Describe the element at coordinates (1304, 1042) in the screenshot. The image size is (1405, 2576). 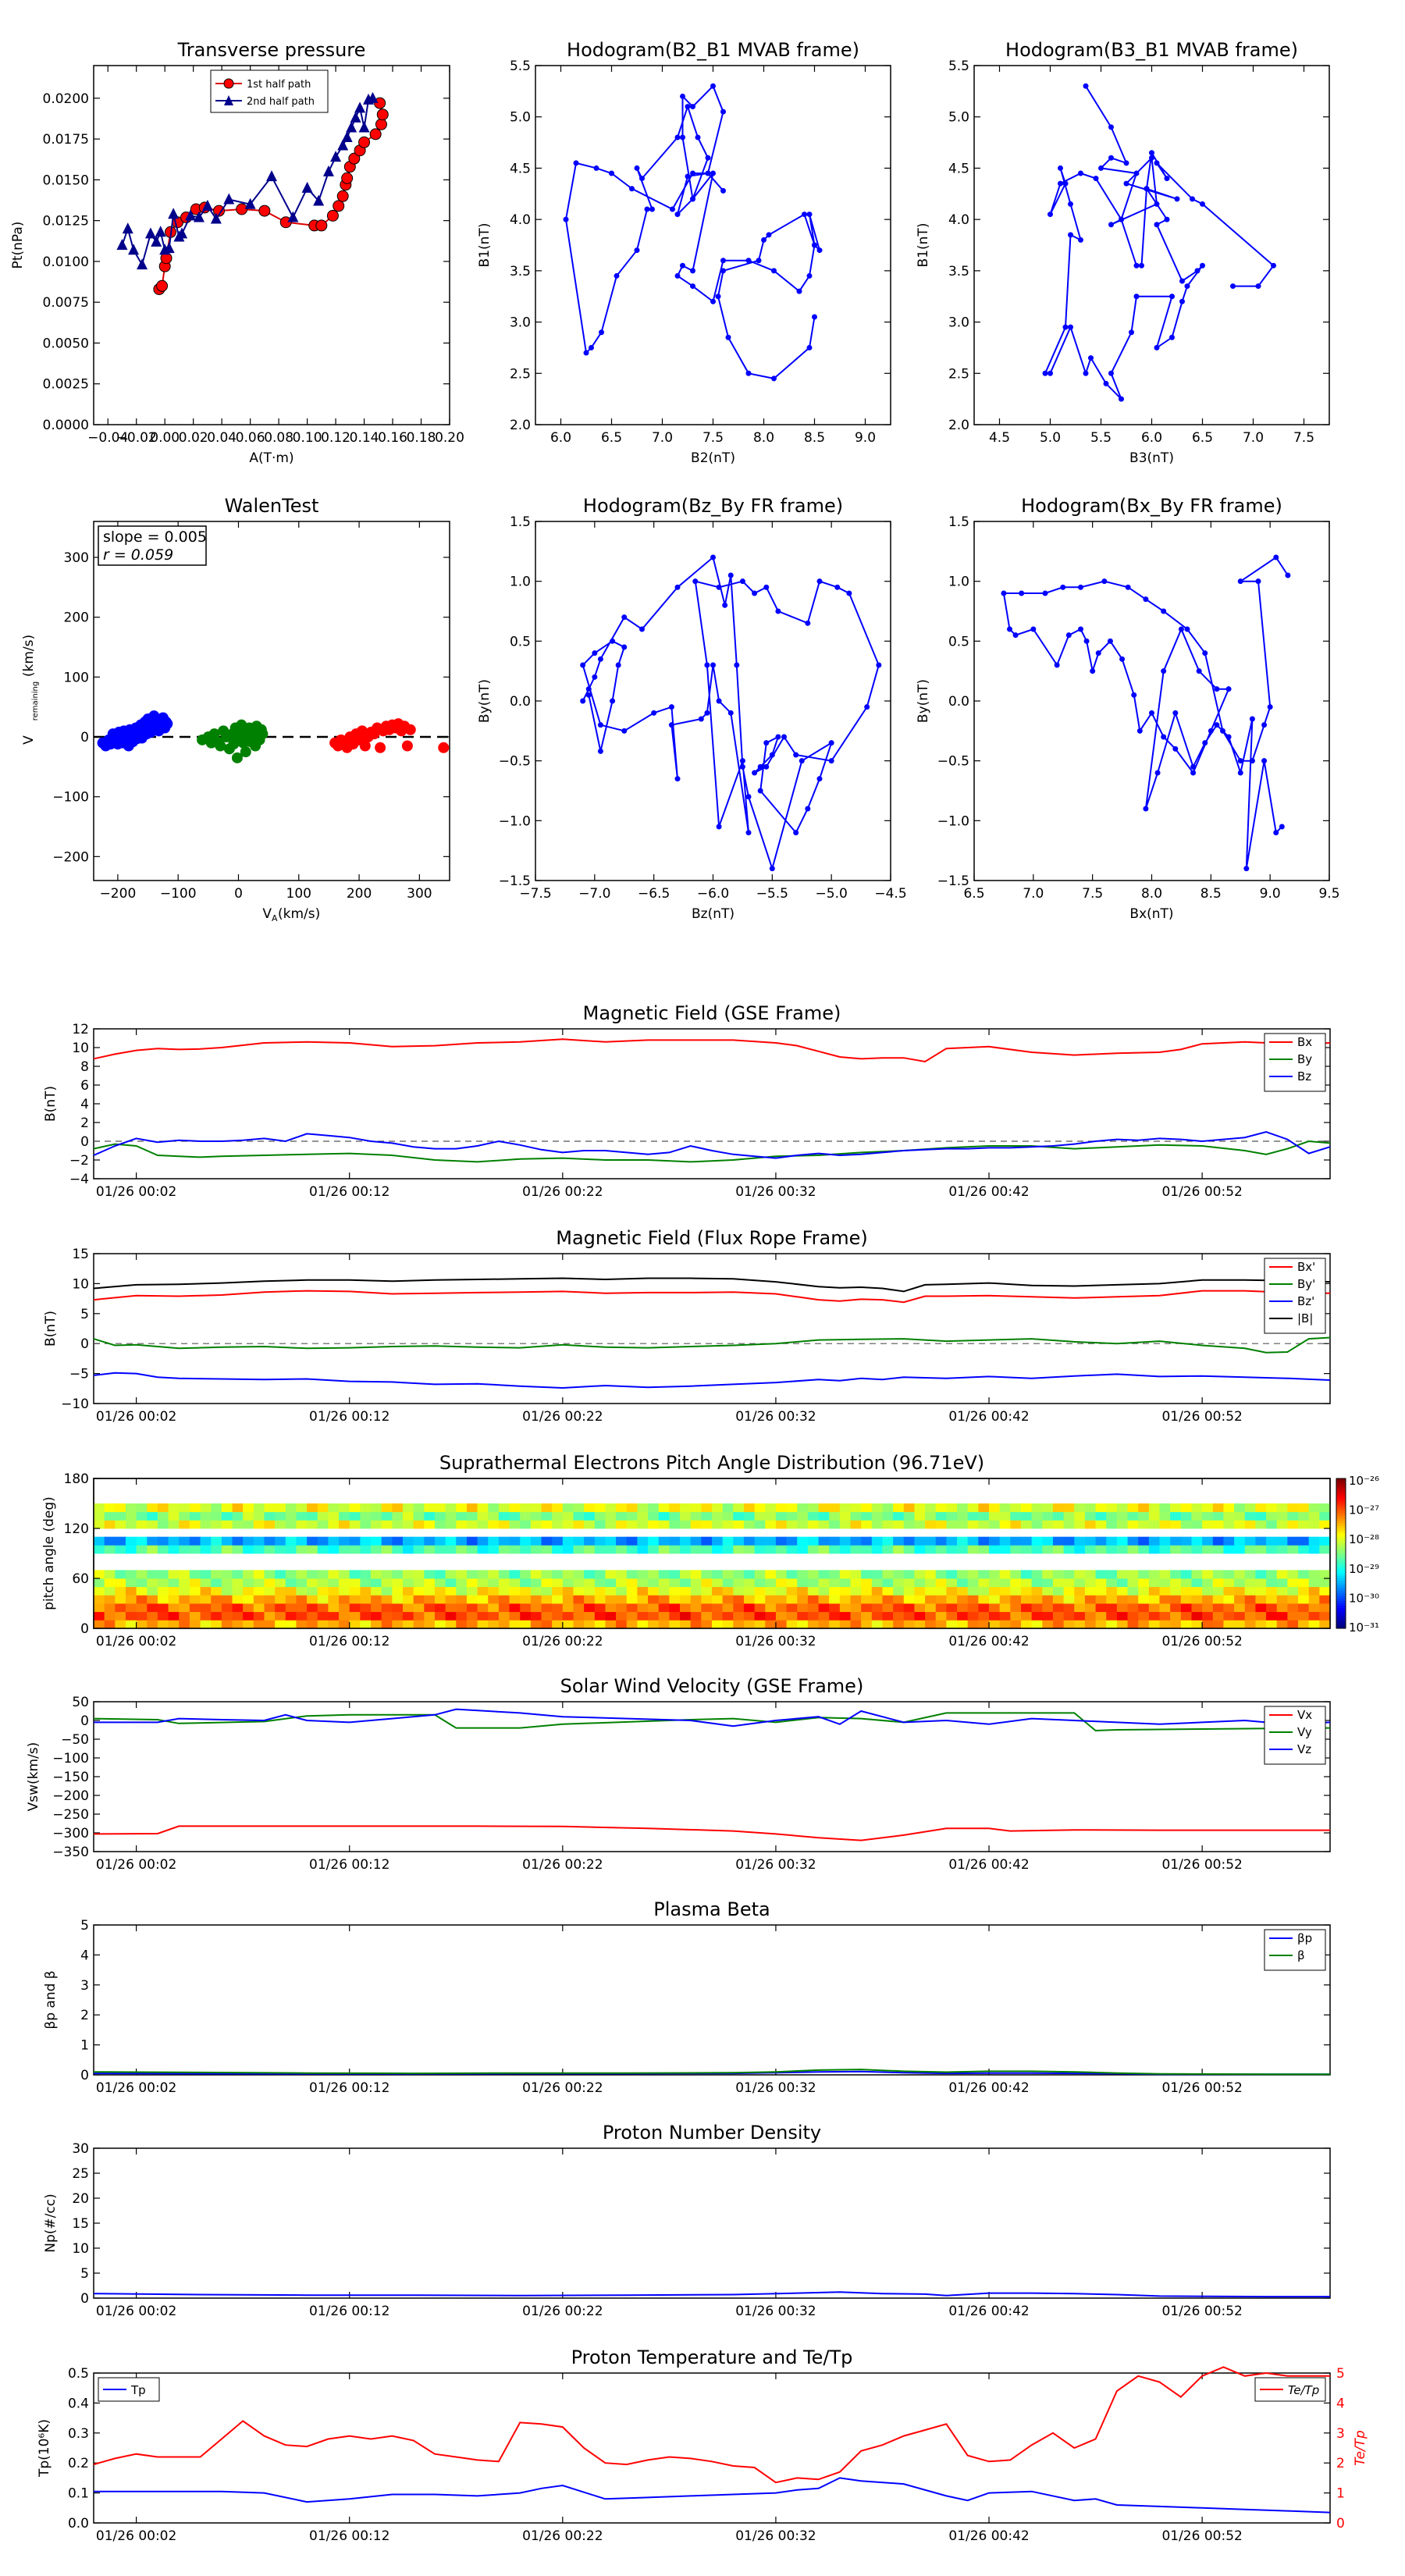
I see `bgse-legend-label: Bx` at that location.